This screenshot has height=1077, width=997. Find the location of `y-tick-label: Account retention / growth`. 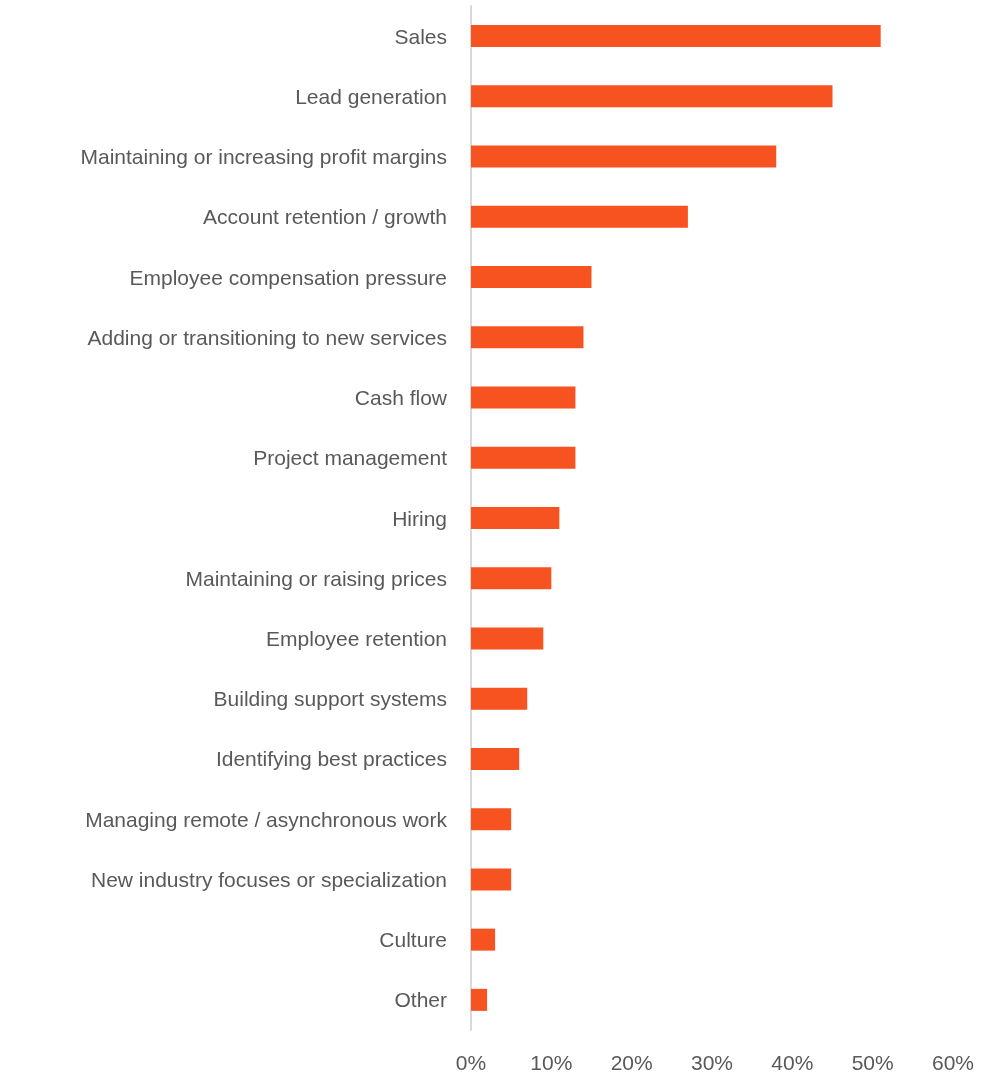

y-tick-label: Account retention / growth is located at coordinates (325, 217).